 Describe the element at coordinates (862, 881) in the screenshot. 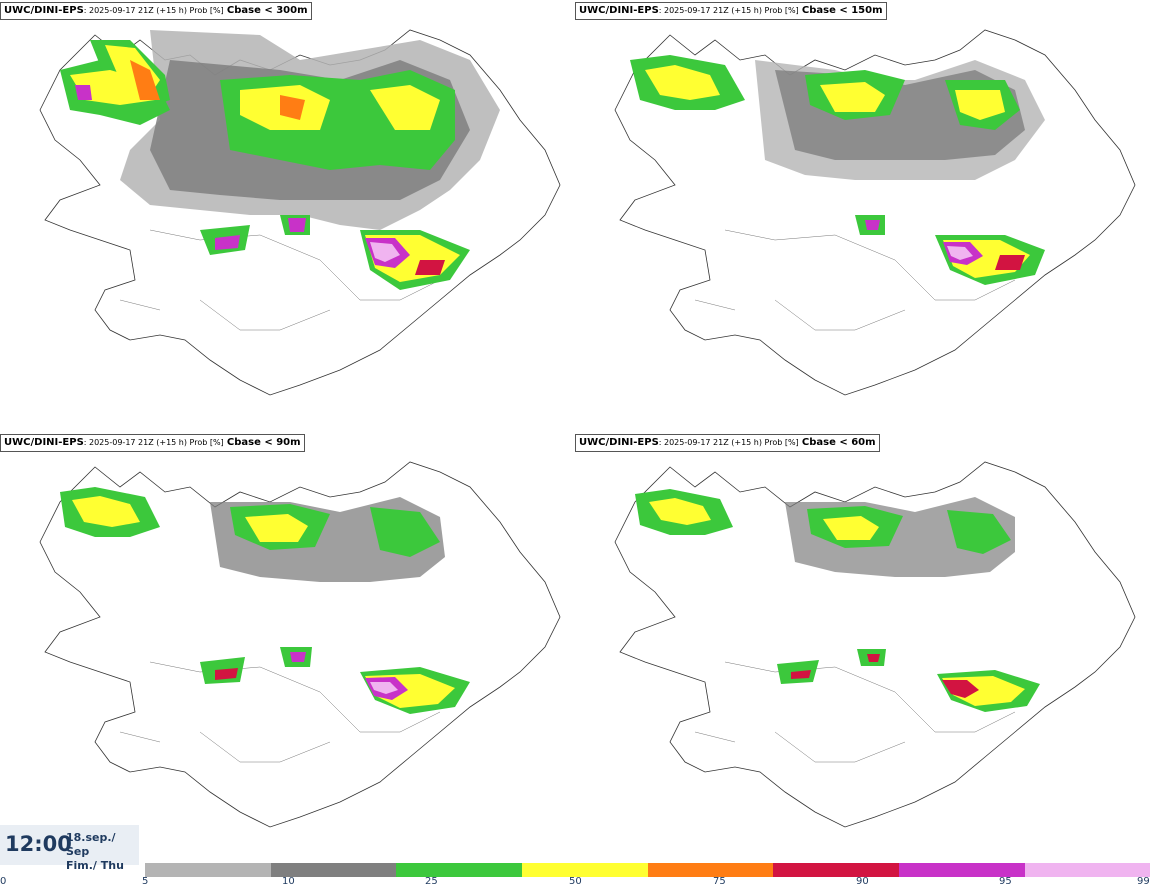

I see `colorbar-tick-label: 90` at that location.